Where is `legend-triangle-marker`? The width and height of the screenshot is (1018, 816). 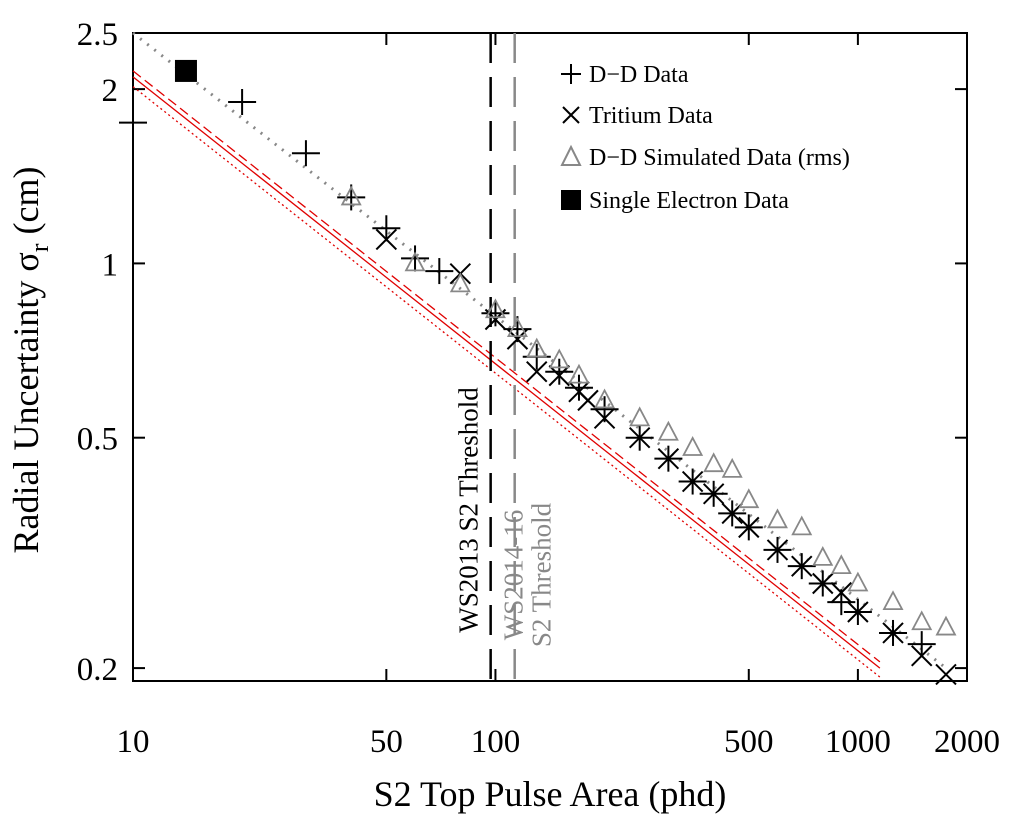 legend-triangle-marker is located at coordinates (571, 155).